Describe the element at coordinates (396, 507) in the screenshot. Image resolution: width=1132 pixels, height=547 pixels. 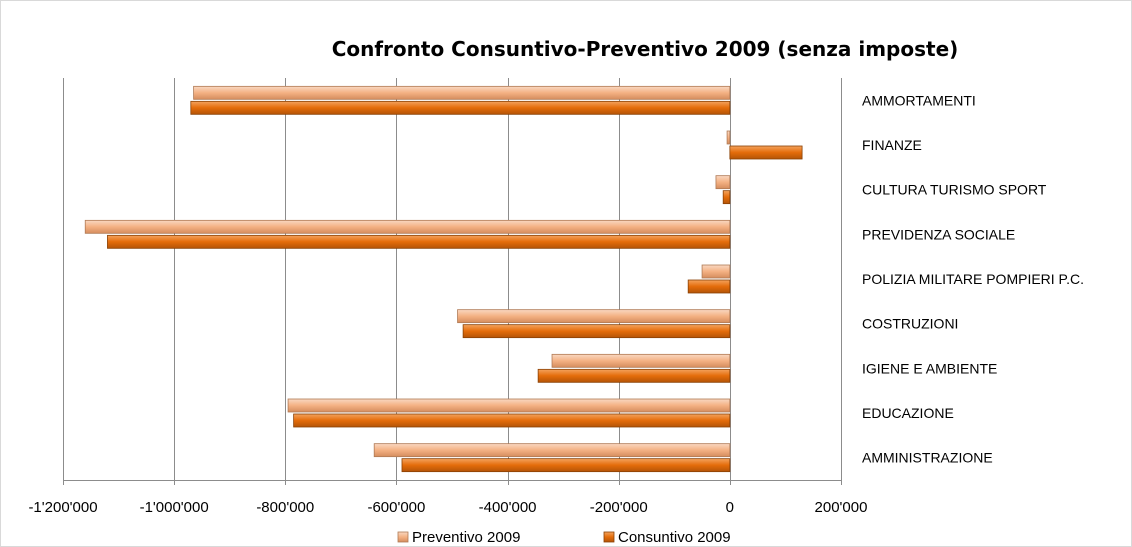
I see `x-tick-label: -600'000` at that location.